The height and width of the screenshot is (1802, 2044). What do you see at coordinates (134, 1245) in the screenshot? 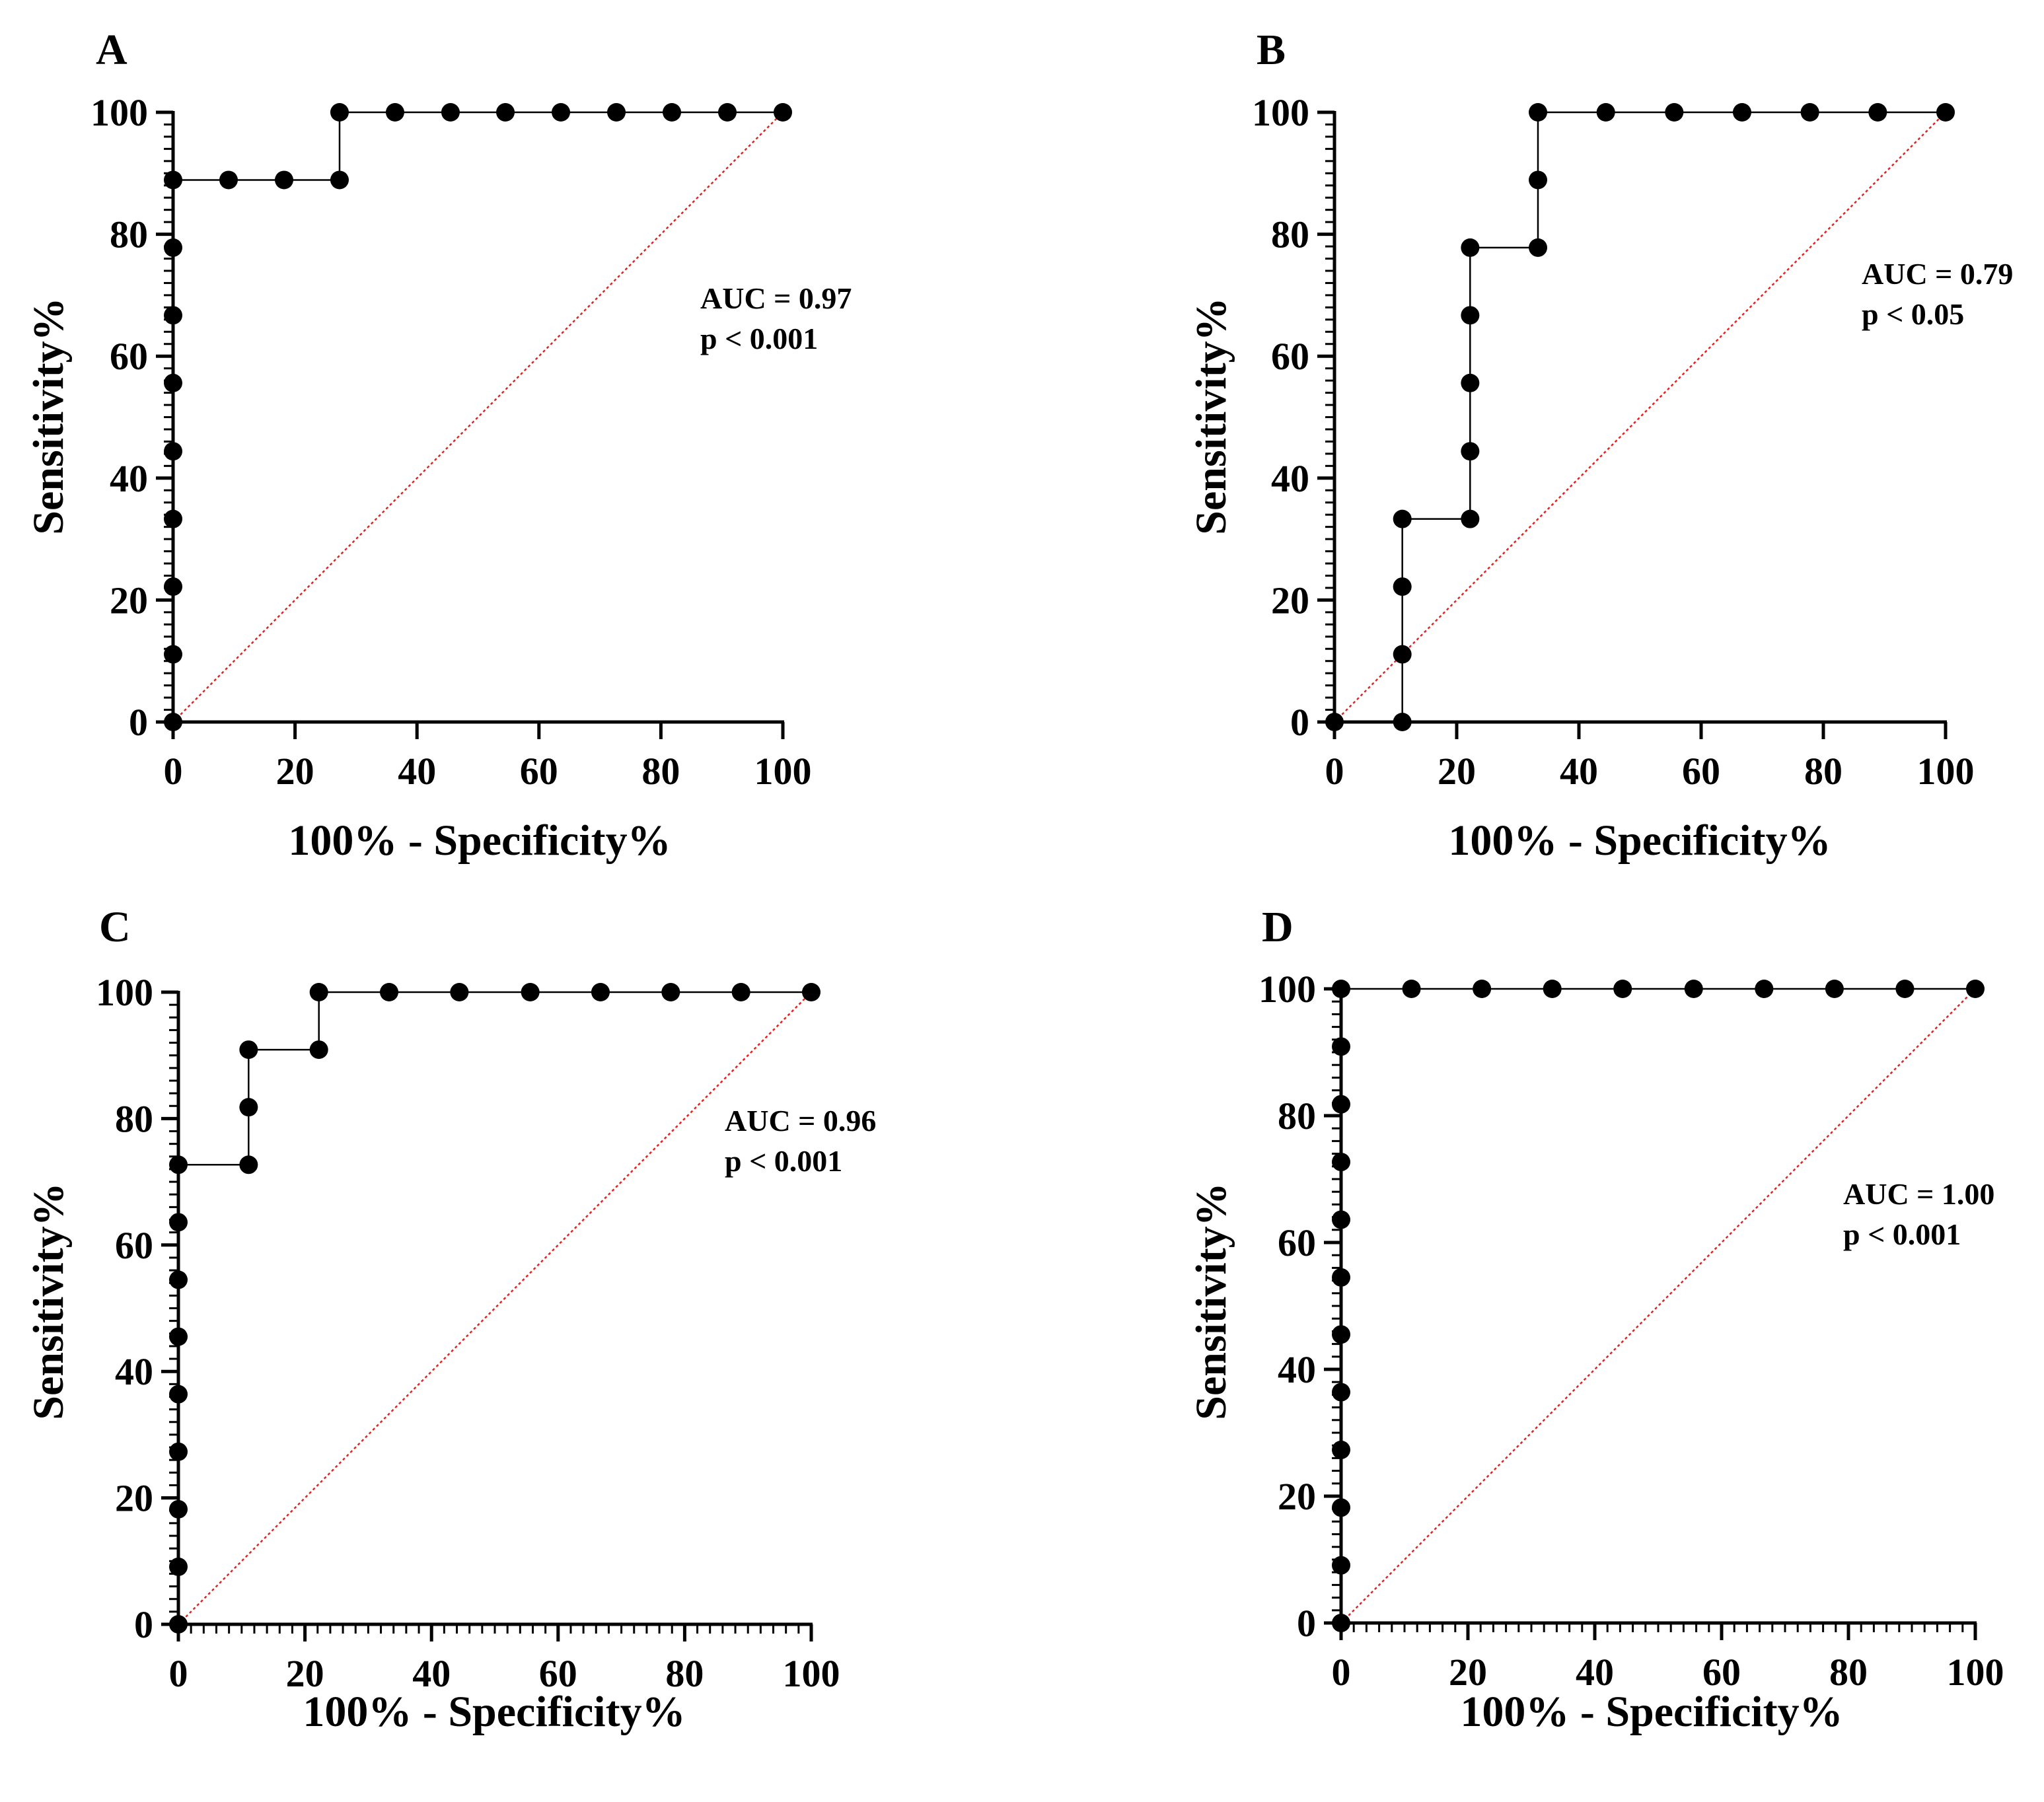
I see `y-tick-label: 60` at bounding box center [134, 1245].